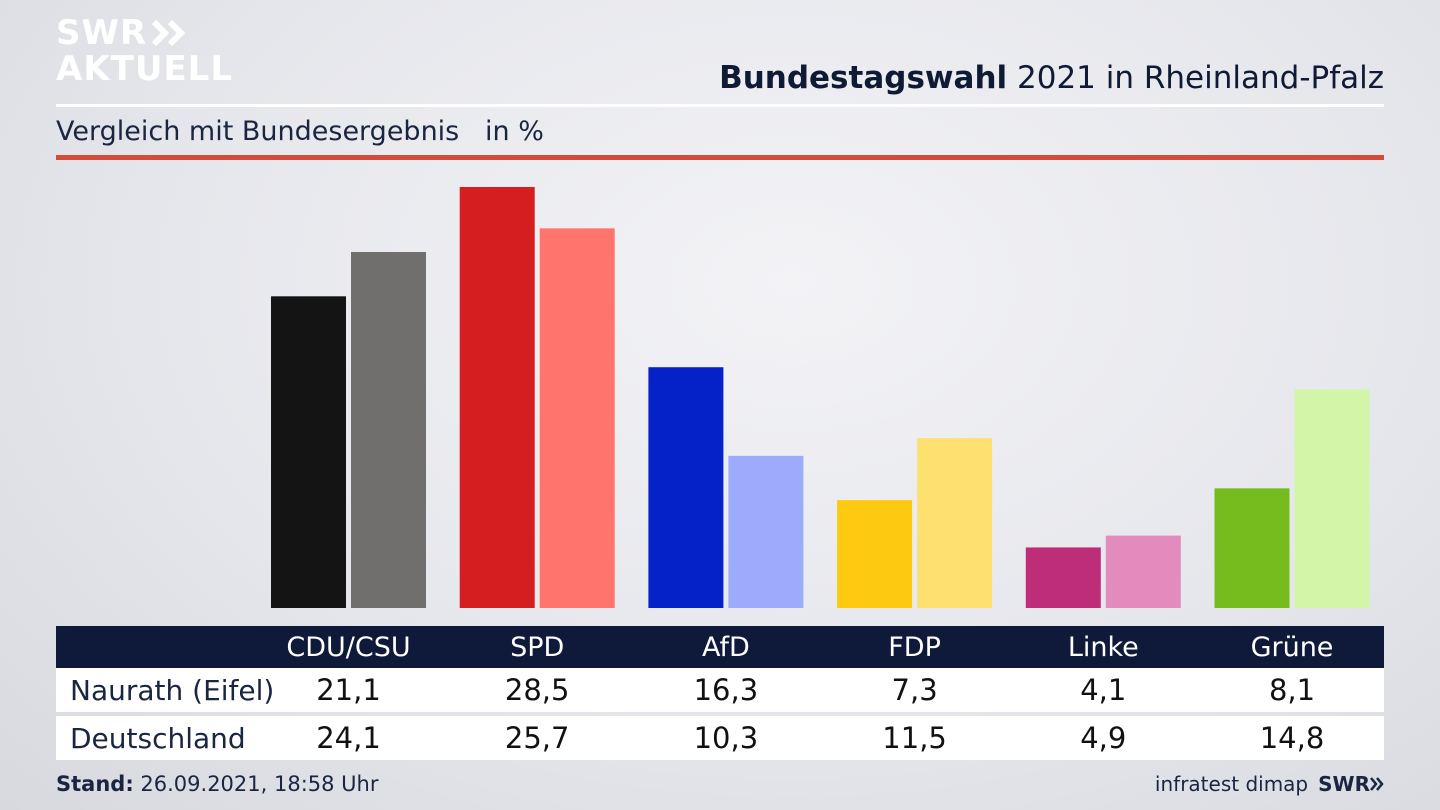 The width and height of the screenshot is (1440, 810). I want to click on swr-footer-text: SWR, so click(1344, 784).